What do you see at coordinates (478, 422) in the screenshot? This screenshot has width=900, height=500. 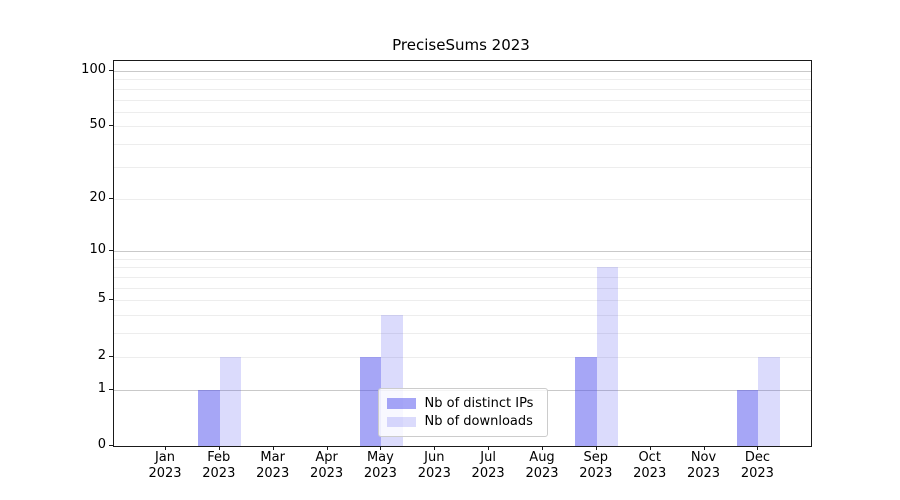 I see `legend-label-downloads: Nb of downloads` at bounding box center [478, 422].